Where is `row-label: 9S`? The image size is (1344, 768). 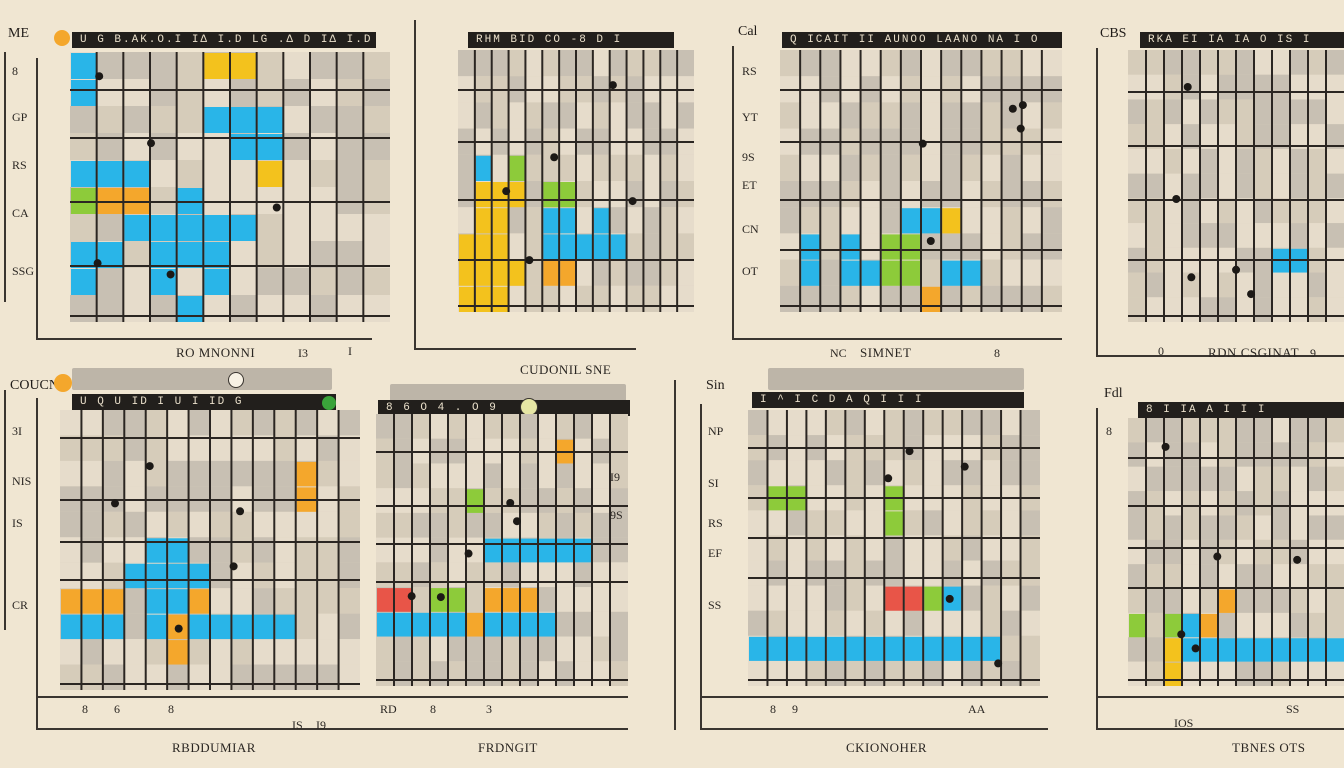 row-label: 9S is located at coordinates (748, 157).